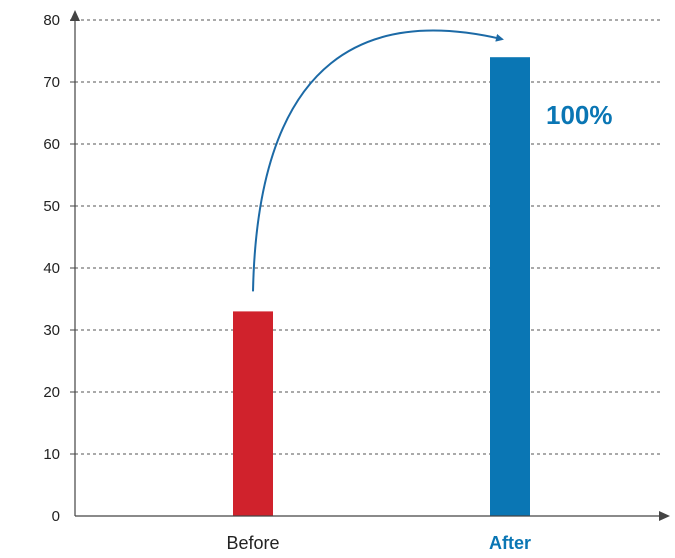 The image size is (675, 558). I want to click on y-tick-label: 60, so click(51, 144).